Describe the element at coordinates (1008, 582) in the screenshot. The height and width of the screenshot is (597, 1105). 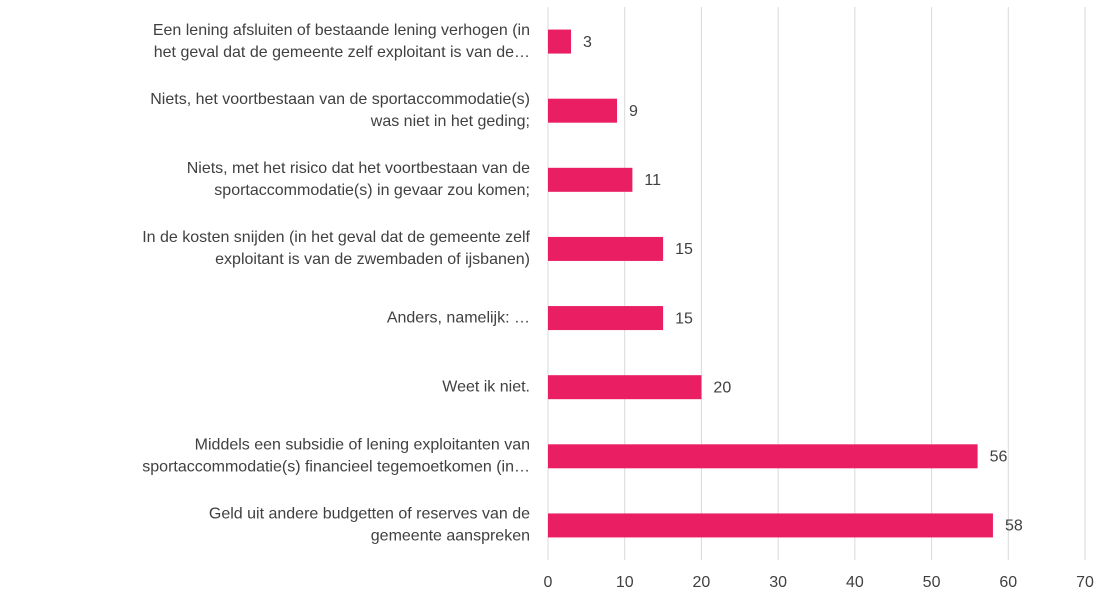
I see `x-tick-label: 60` at that location.